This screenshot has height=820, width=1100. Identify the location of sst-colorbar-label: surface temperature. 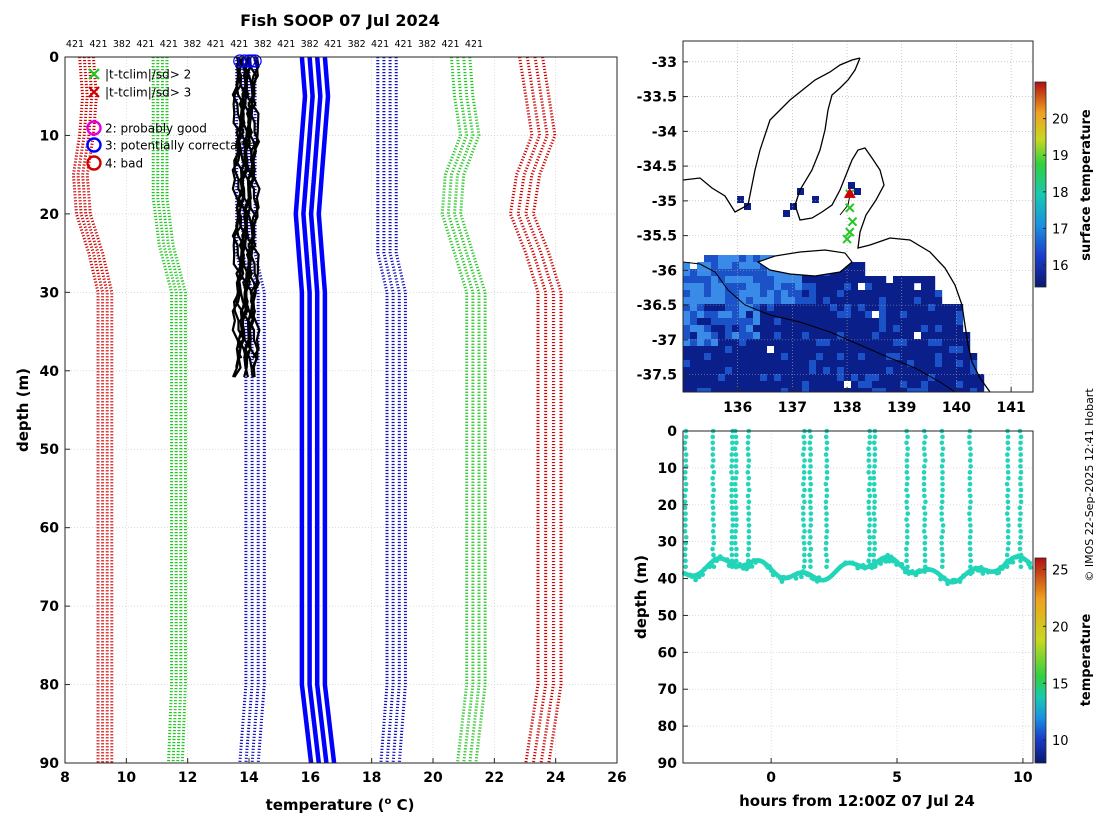
(1086, 185).